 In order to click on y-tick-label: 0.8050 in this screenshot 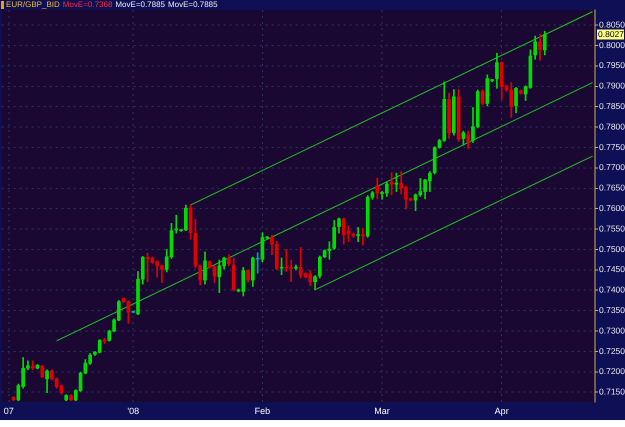, I will do `click(612, 24)`.